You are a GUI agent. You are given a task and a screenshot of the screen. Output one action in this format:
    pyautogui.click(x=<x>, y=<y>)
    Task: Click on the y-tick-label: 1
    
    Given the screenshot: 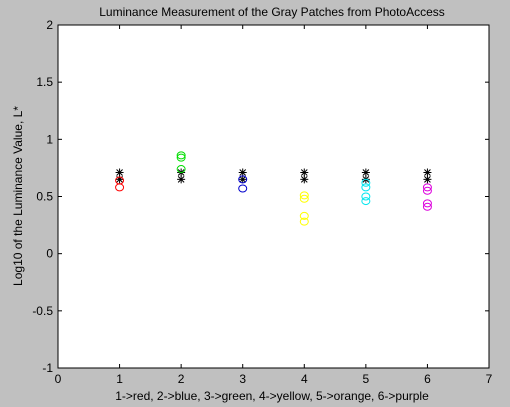 What is the action you would take?
    pyautogui.click(x=49, y=139)
    